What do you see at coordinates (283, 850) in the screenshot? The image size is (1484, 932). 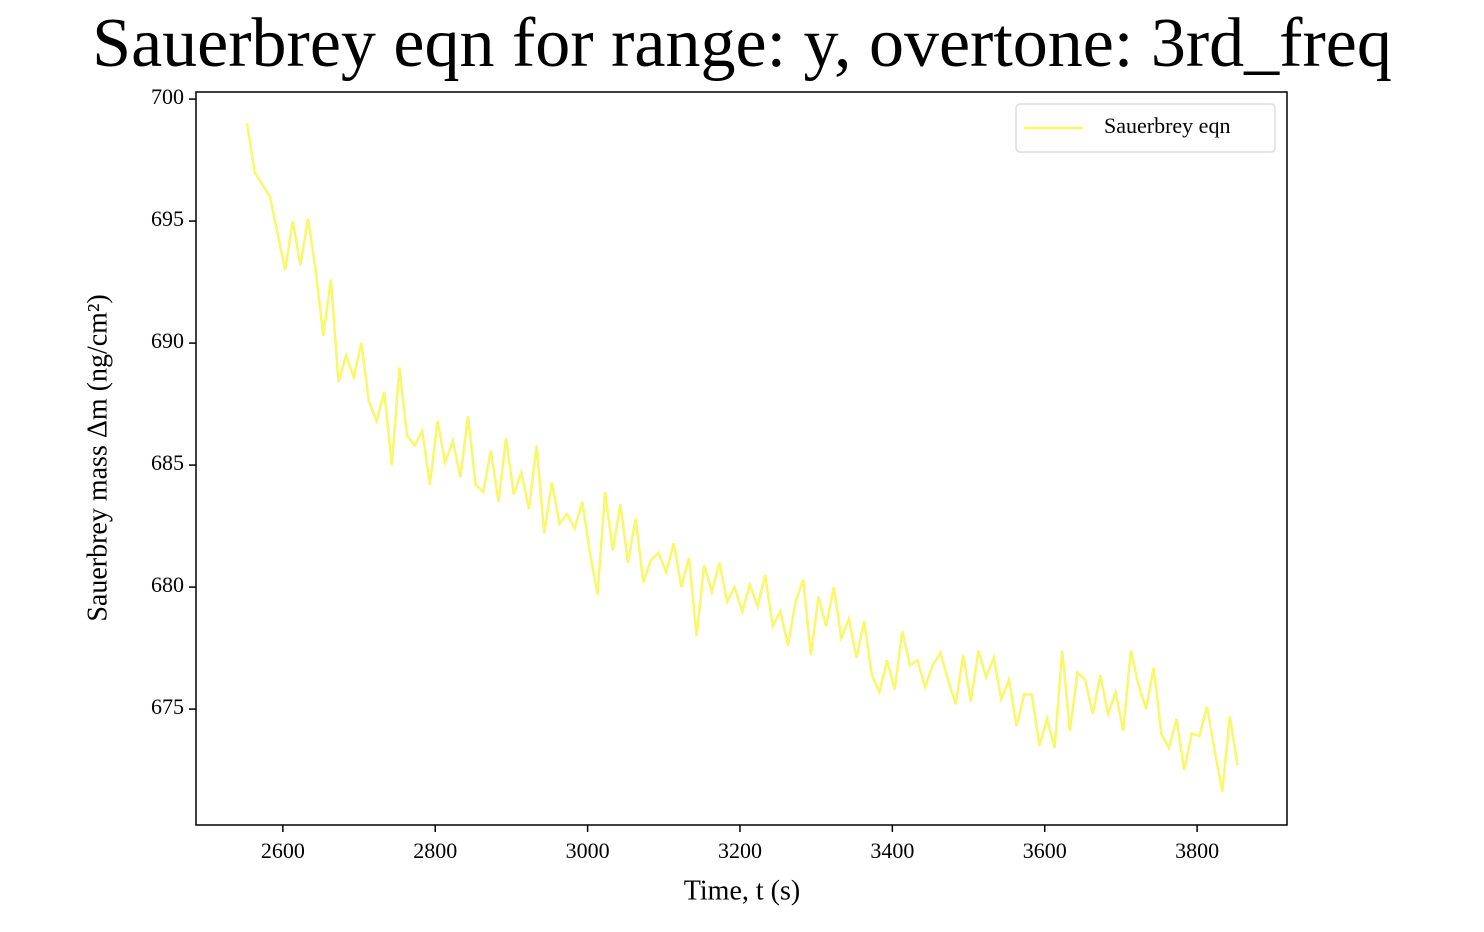 I see `x-tick-label: 2600` at bounding box center [283, 850].